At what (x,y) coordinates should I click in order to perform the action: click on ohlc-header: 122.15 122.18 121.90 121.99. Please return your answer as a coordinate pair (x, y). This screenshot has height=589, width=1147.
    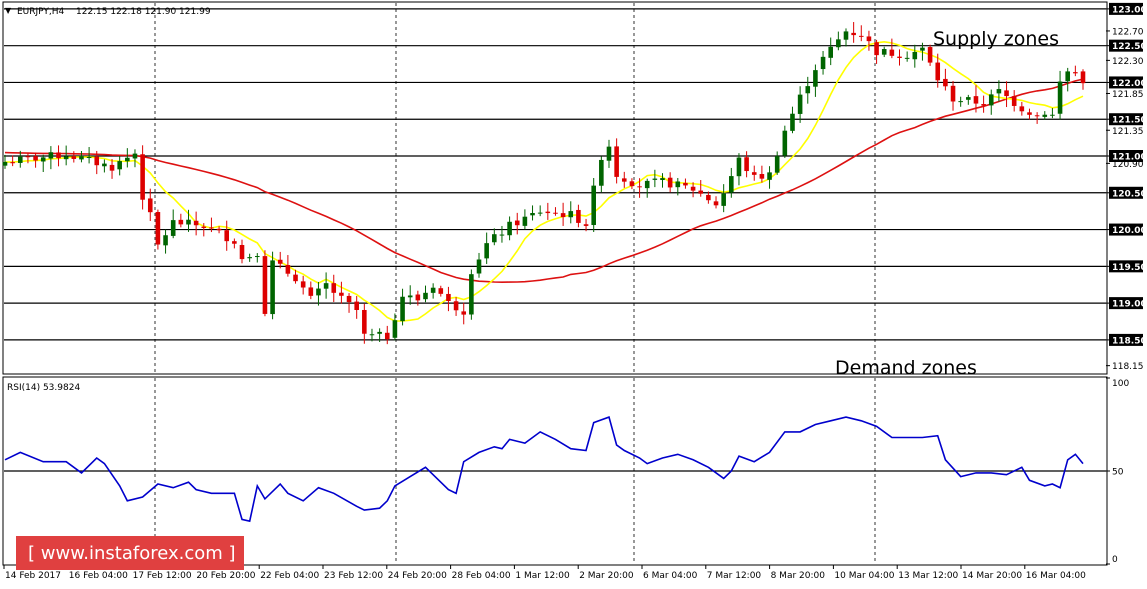
    Looking at the image, I should click on (143, 12).